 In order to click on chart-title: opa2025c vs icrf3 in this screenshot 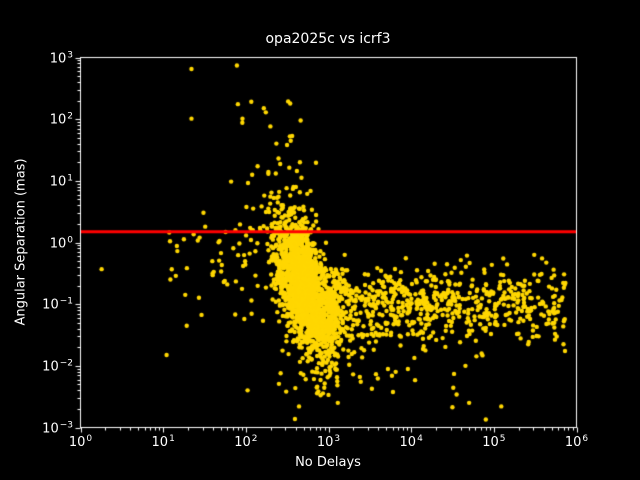, I will do `click(328, 39)`.